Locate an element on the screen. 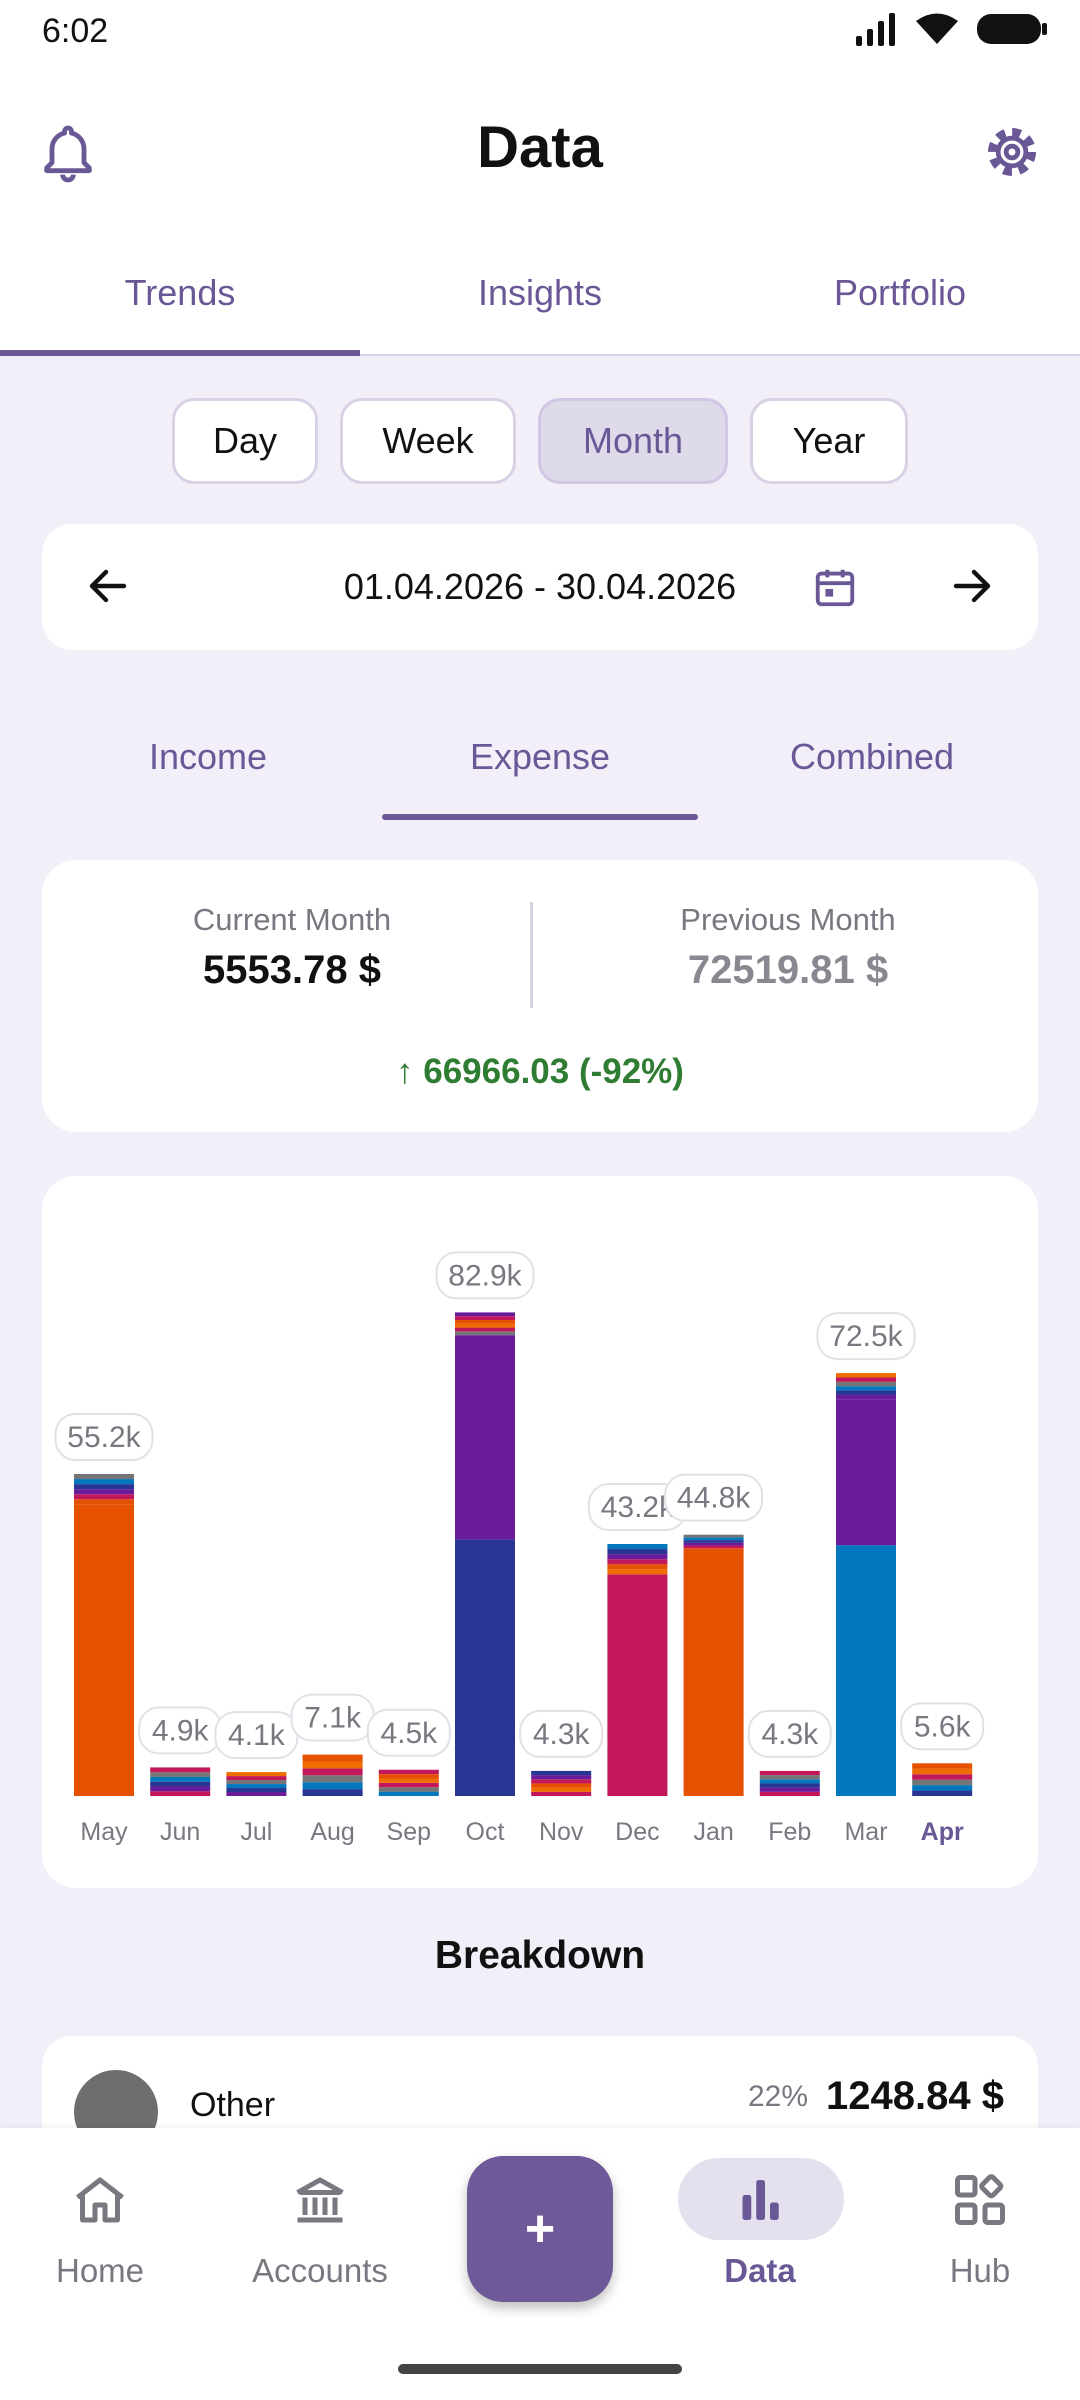 The height and width of the screenshot is (2400, 1080). nav-home: Home is located at coordinates (100, 2230).